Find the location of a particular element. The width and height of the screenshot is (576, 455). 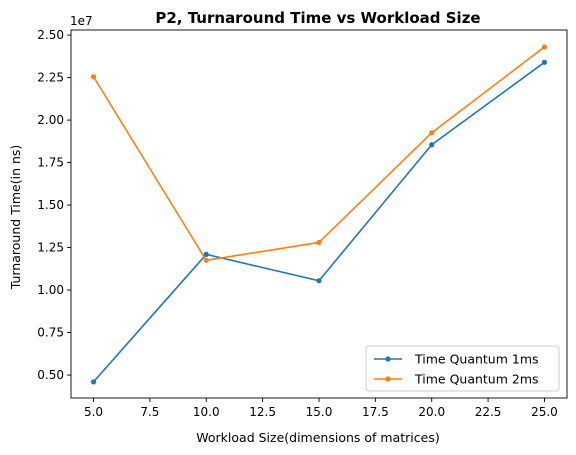

y-tick-label: 2.50 is located at coordinates (50, 35).